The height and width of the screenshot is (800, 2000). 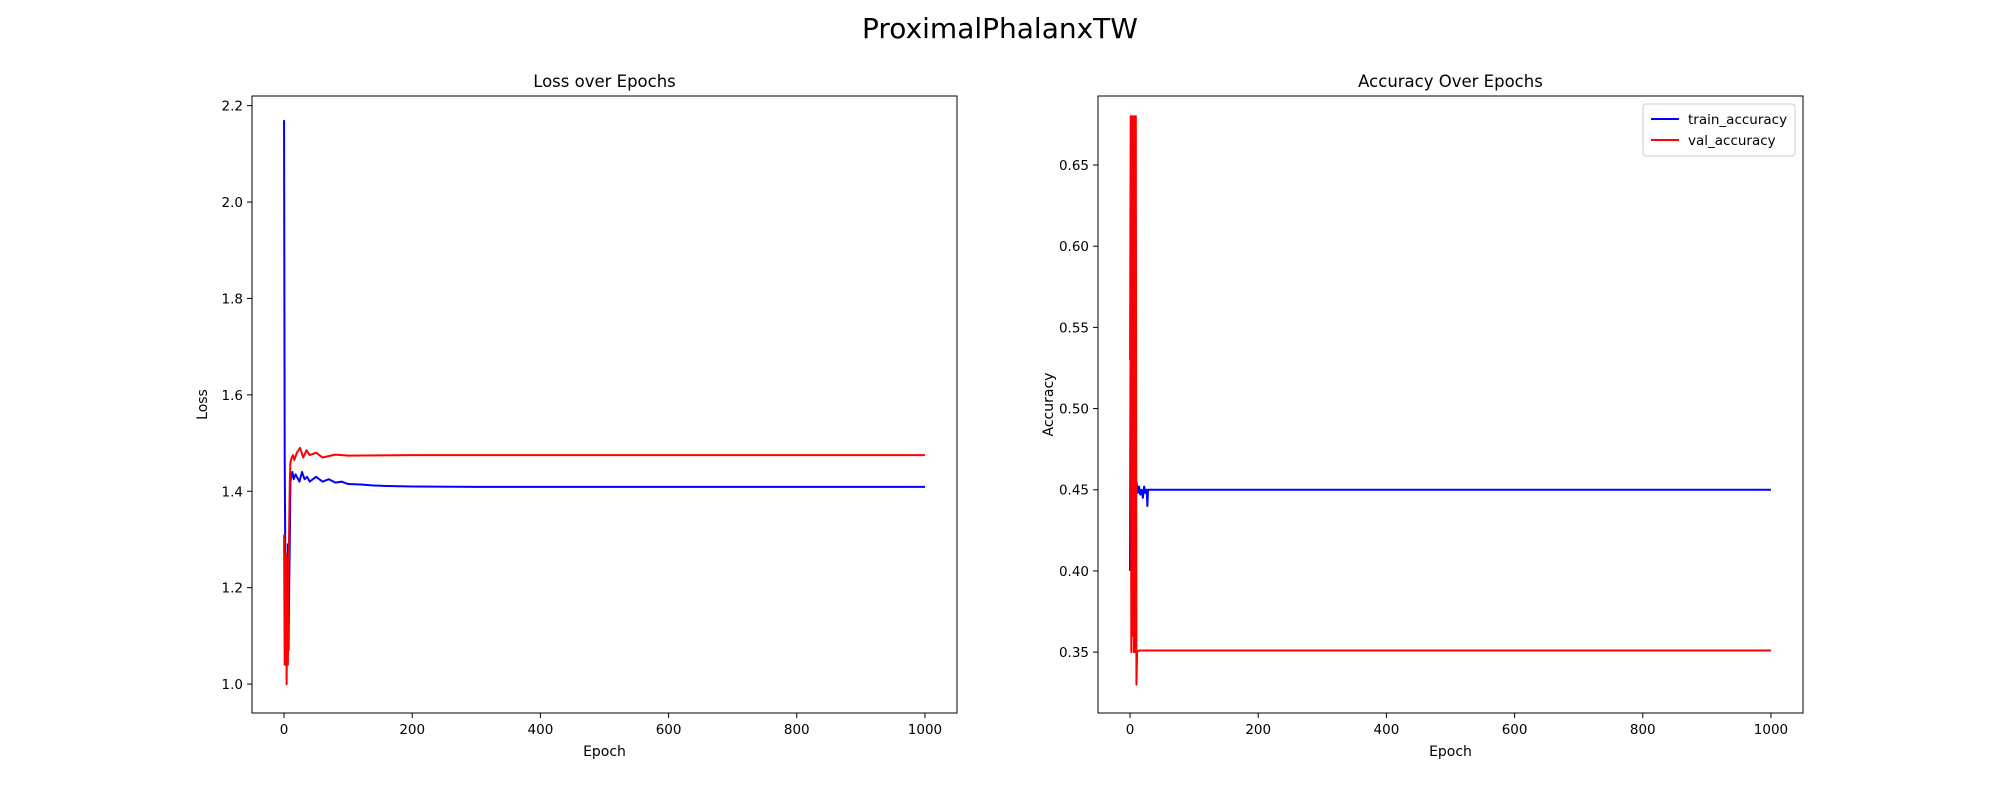 I want to click on legend-box, so click(x=1719, y=130).